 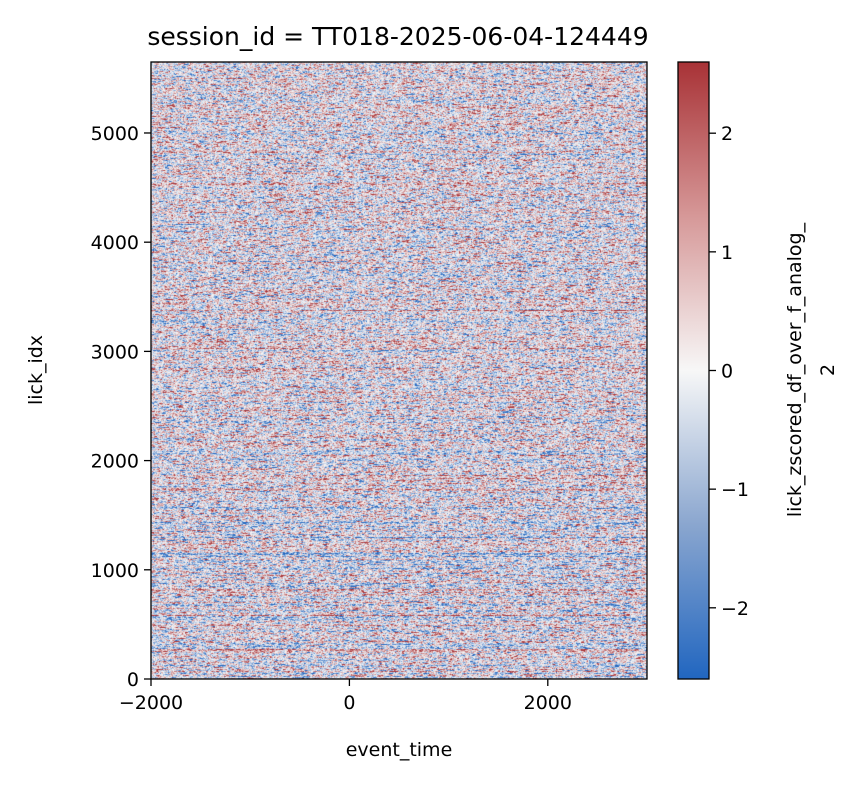 I want to click on chart-title: session_id = TT018-2025-06-04-124449, so click(x=397, y=36).